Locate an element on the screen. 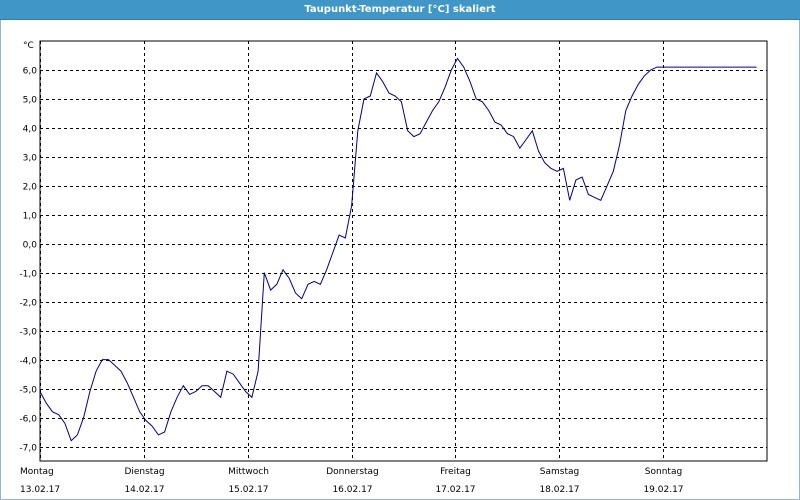  x-tick-day-label: Sonntag is located at coordinates (663, 472).